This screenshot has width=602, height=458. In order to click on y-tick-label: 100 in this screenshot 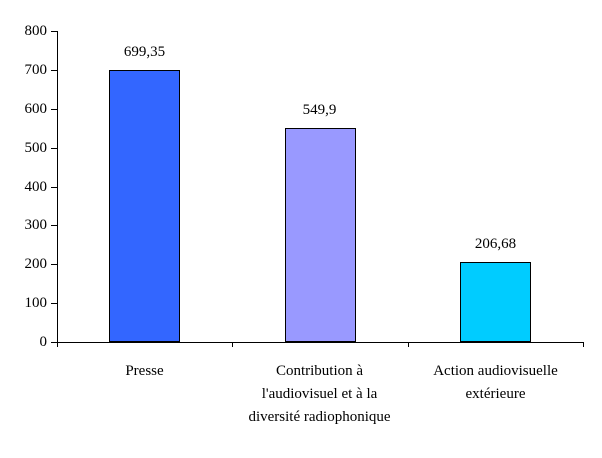, I will do `click(36, 303)`.